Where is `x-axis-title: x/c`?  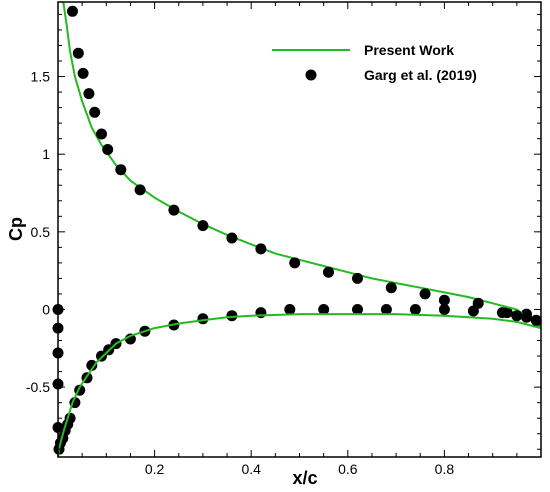
x-axis-title: x/c is located at coordinates (304, 478).